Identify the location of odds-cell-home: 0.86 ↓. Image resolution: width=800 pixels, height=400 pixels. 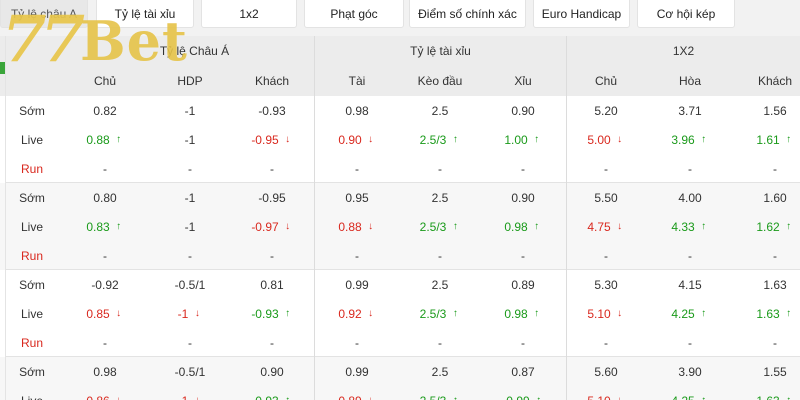
(105, 393).